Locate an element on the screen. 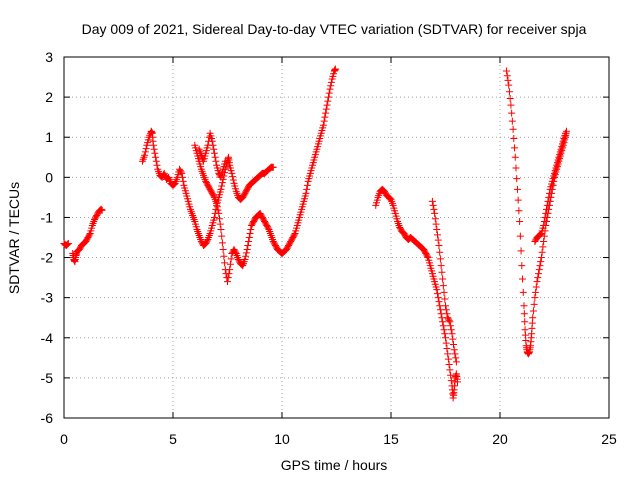  y-tick-labels: -6 -5 -4 -3 -2 -1 0 1 2 3 is located at coordinates (47, 237).